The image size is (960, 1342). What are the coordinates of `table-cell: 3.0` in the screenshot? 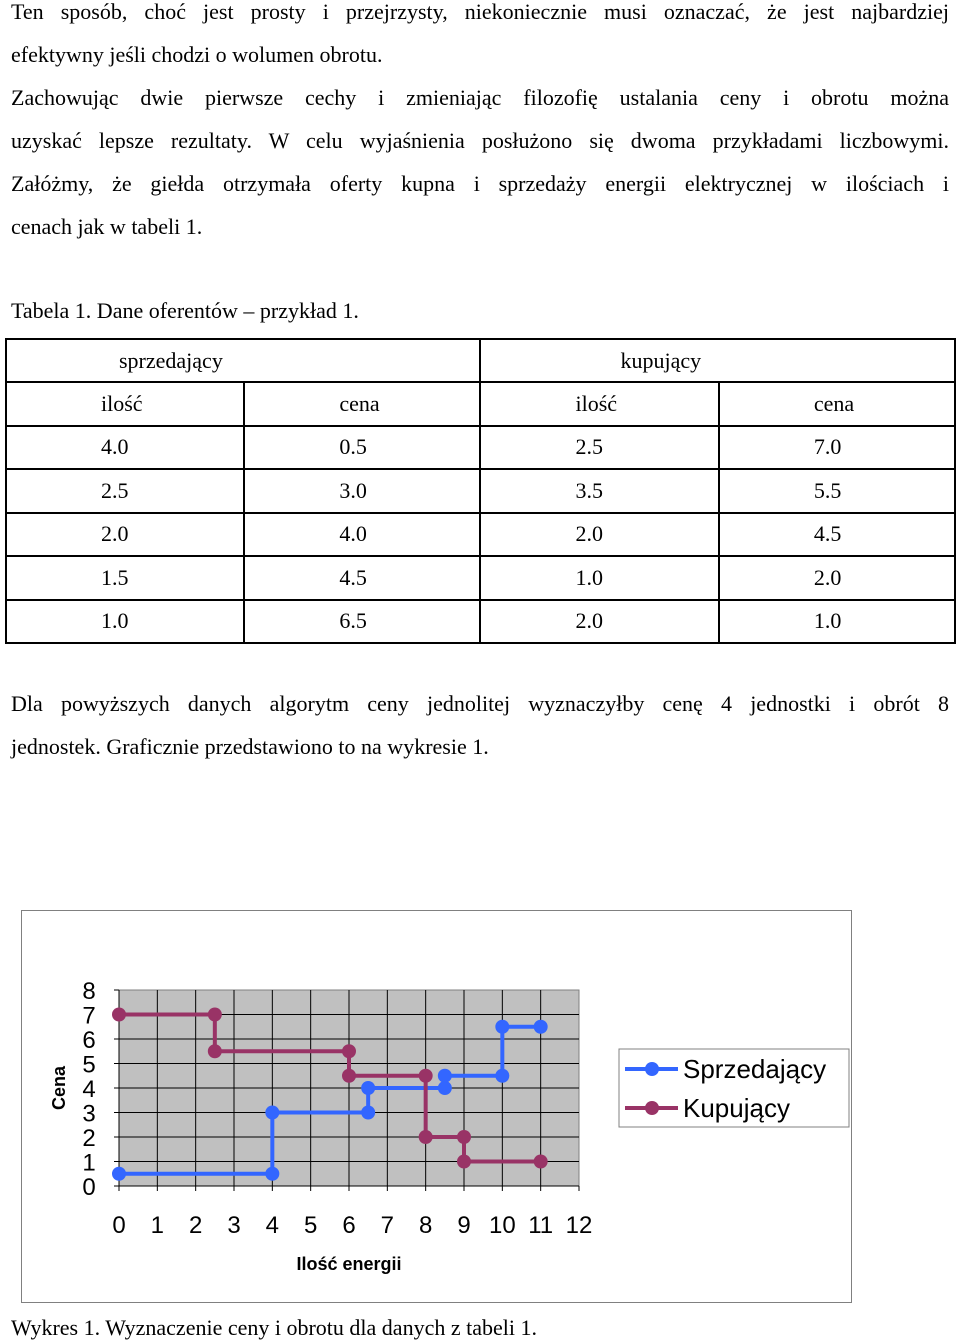 It's located at (362, 491).